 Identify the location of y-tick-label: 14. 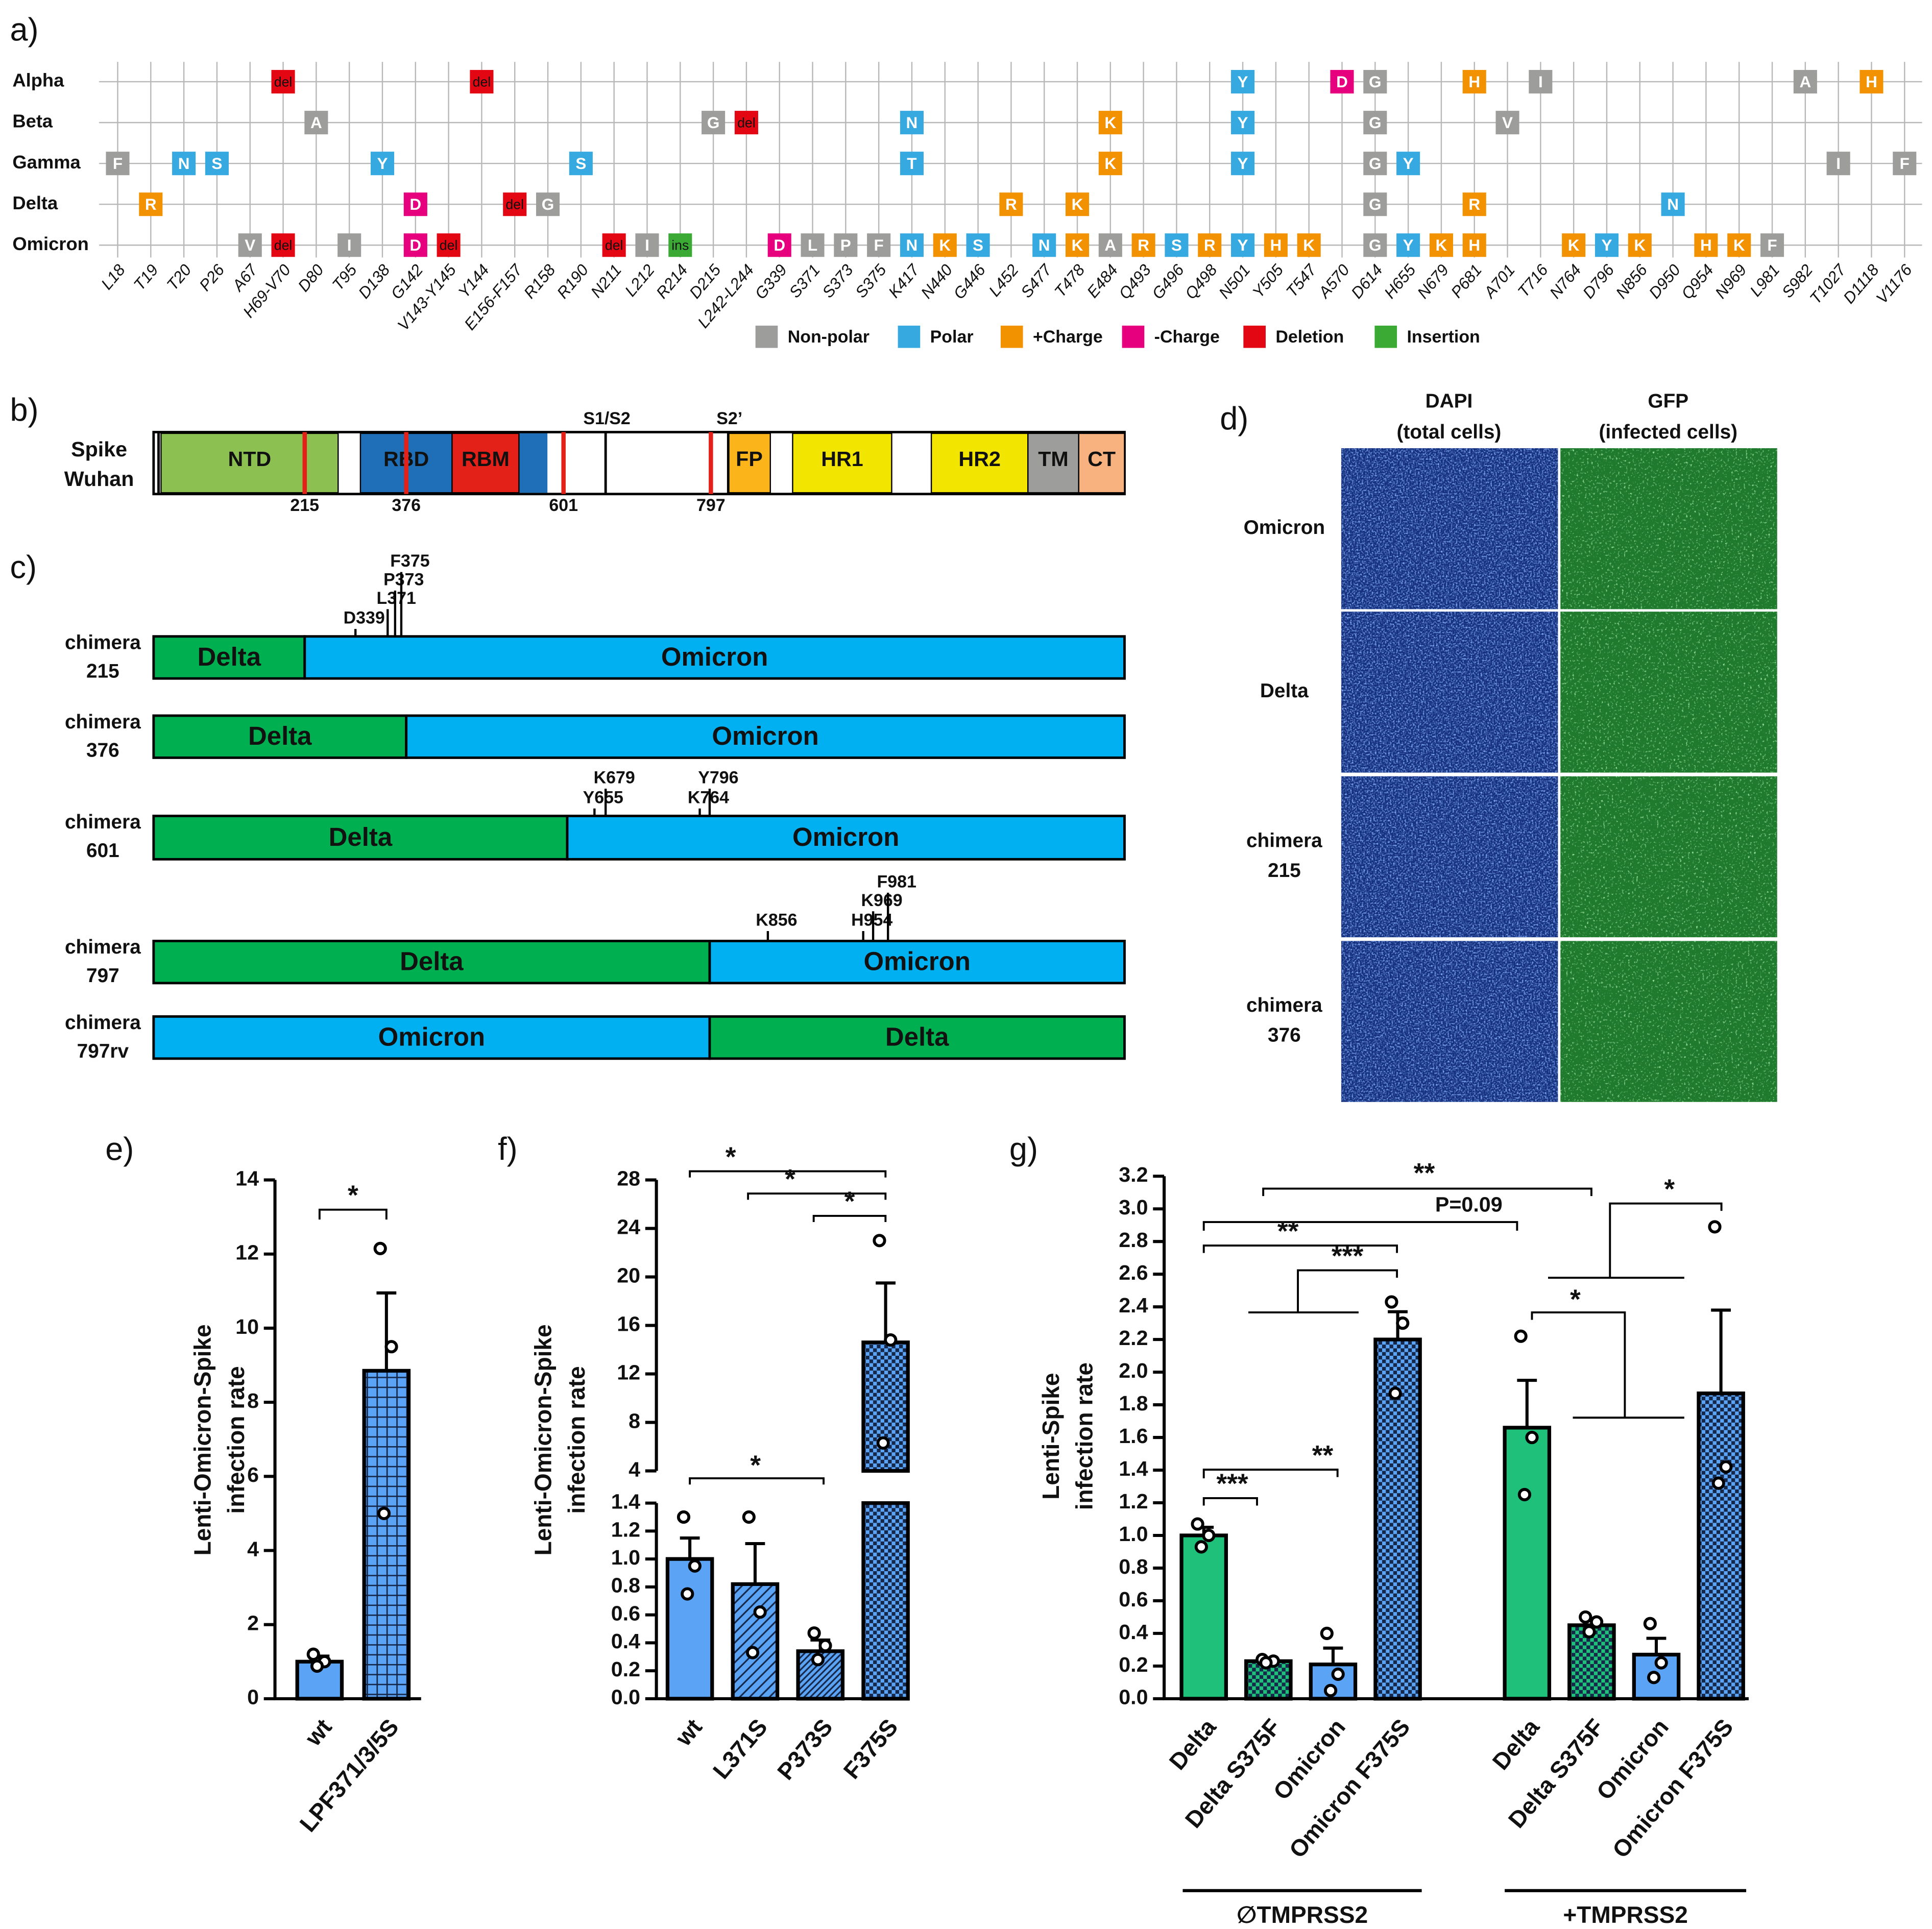
(247, 1178).